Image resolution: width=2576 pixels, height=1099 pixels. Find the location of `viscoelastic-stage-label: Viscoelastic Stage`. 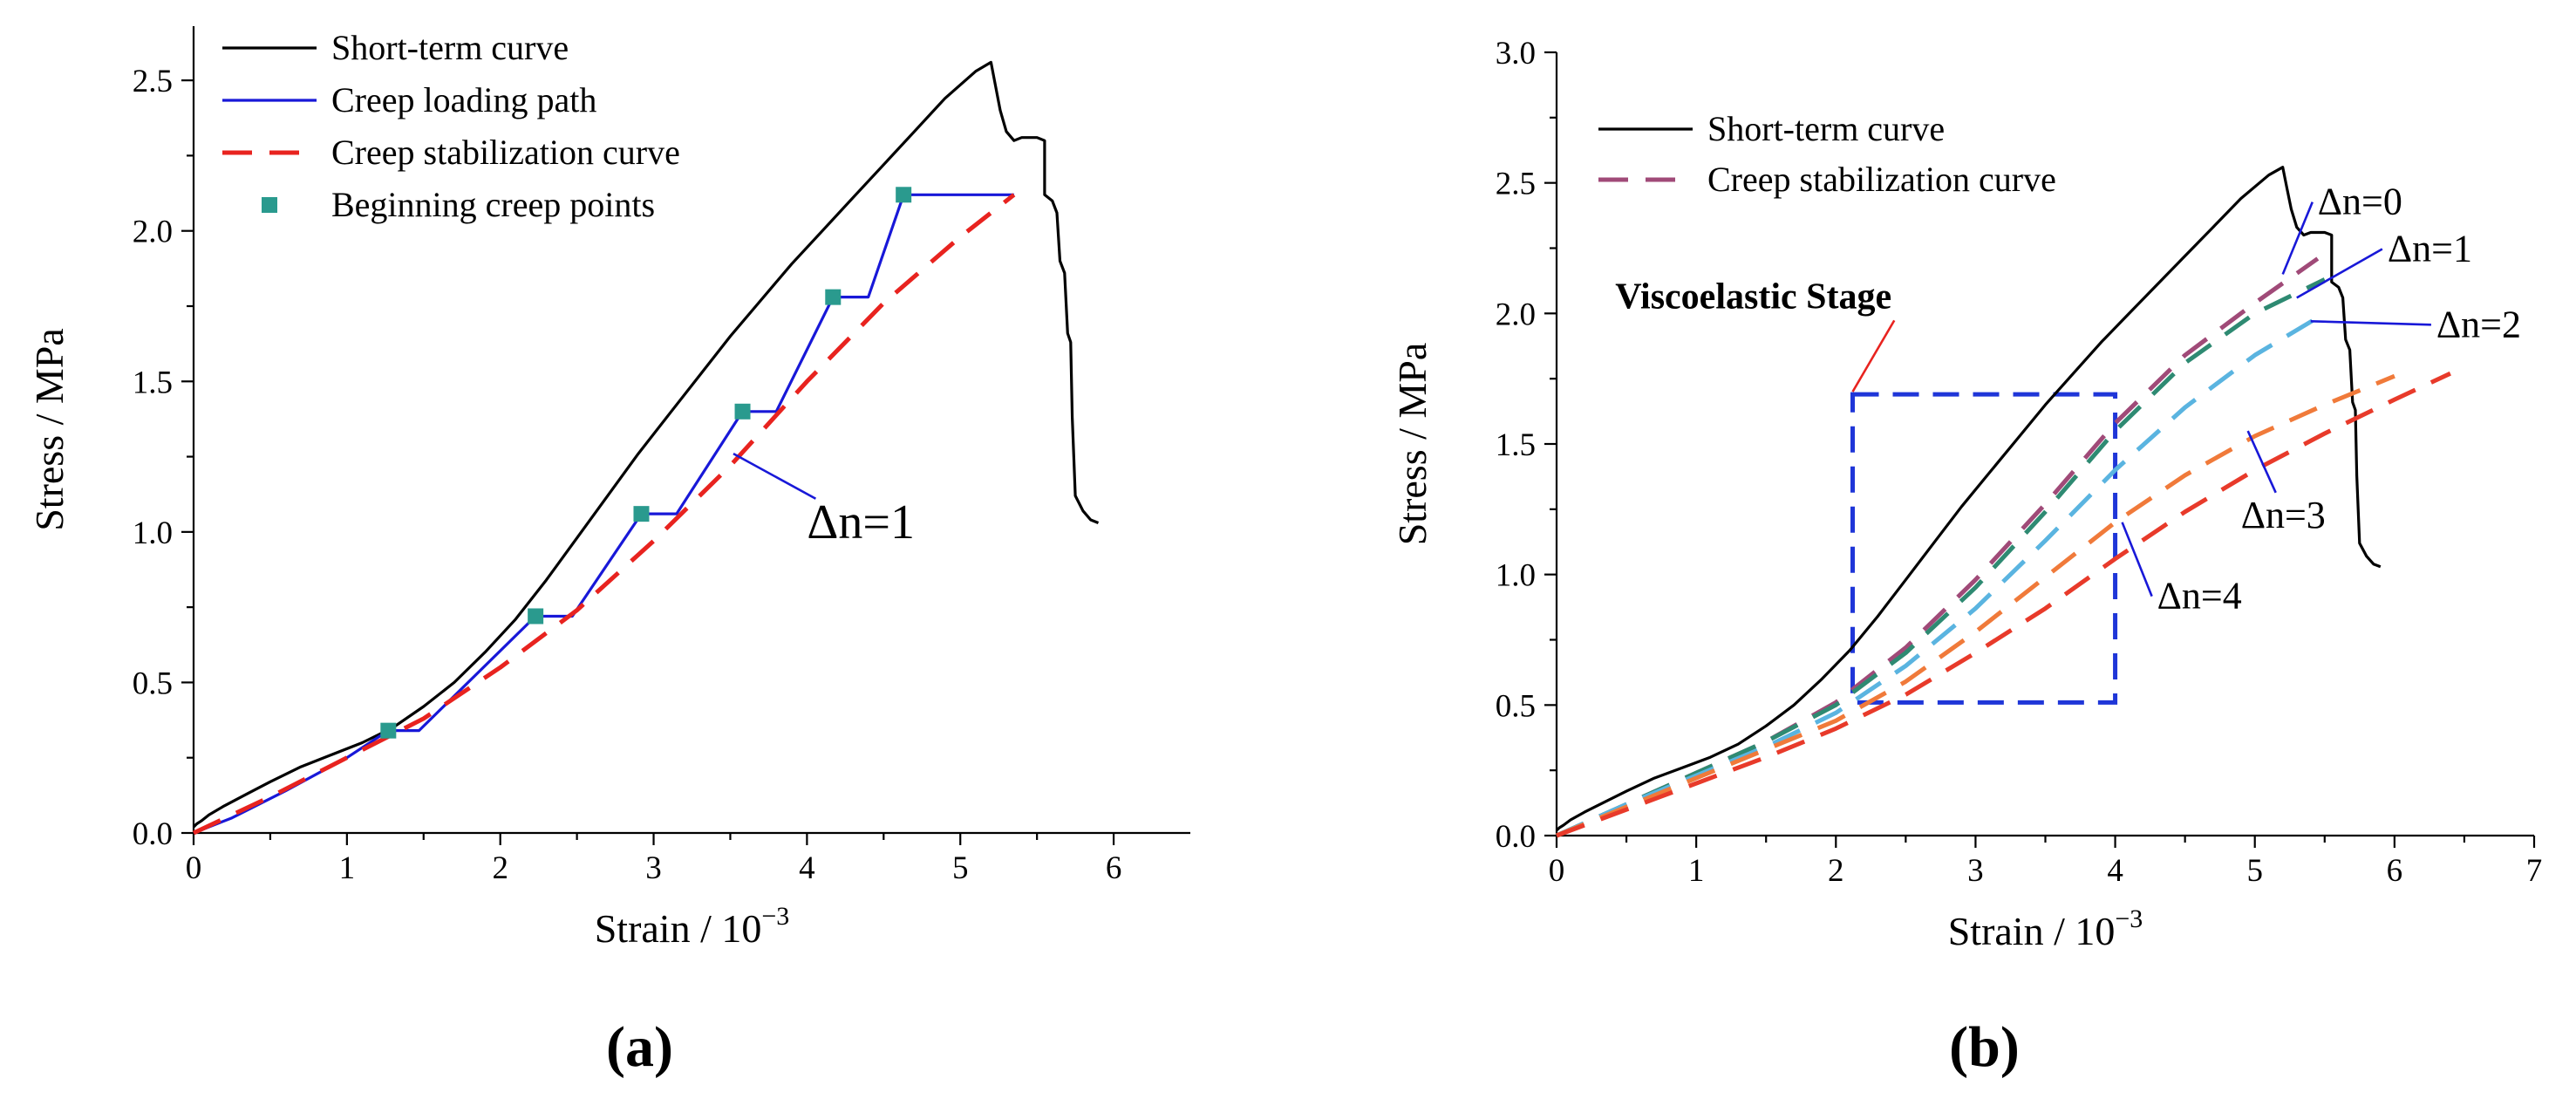

viscoelastic-stage-label: Viscoelastic Stage is located at coordinates (1753, 296).